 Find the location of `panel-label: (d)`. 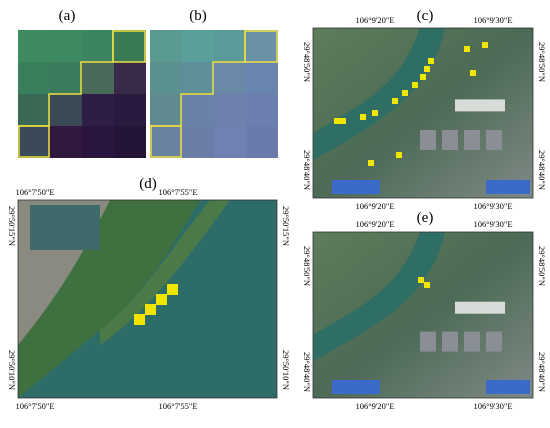

panel-label: (d) is located at coordinates (148, 184).